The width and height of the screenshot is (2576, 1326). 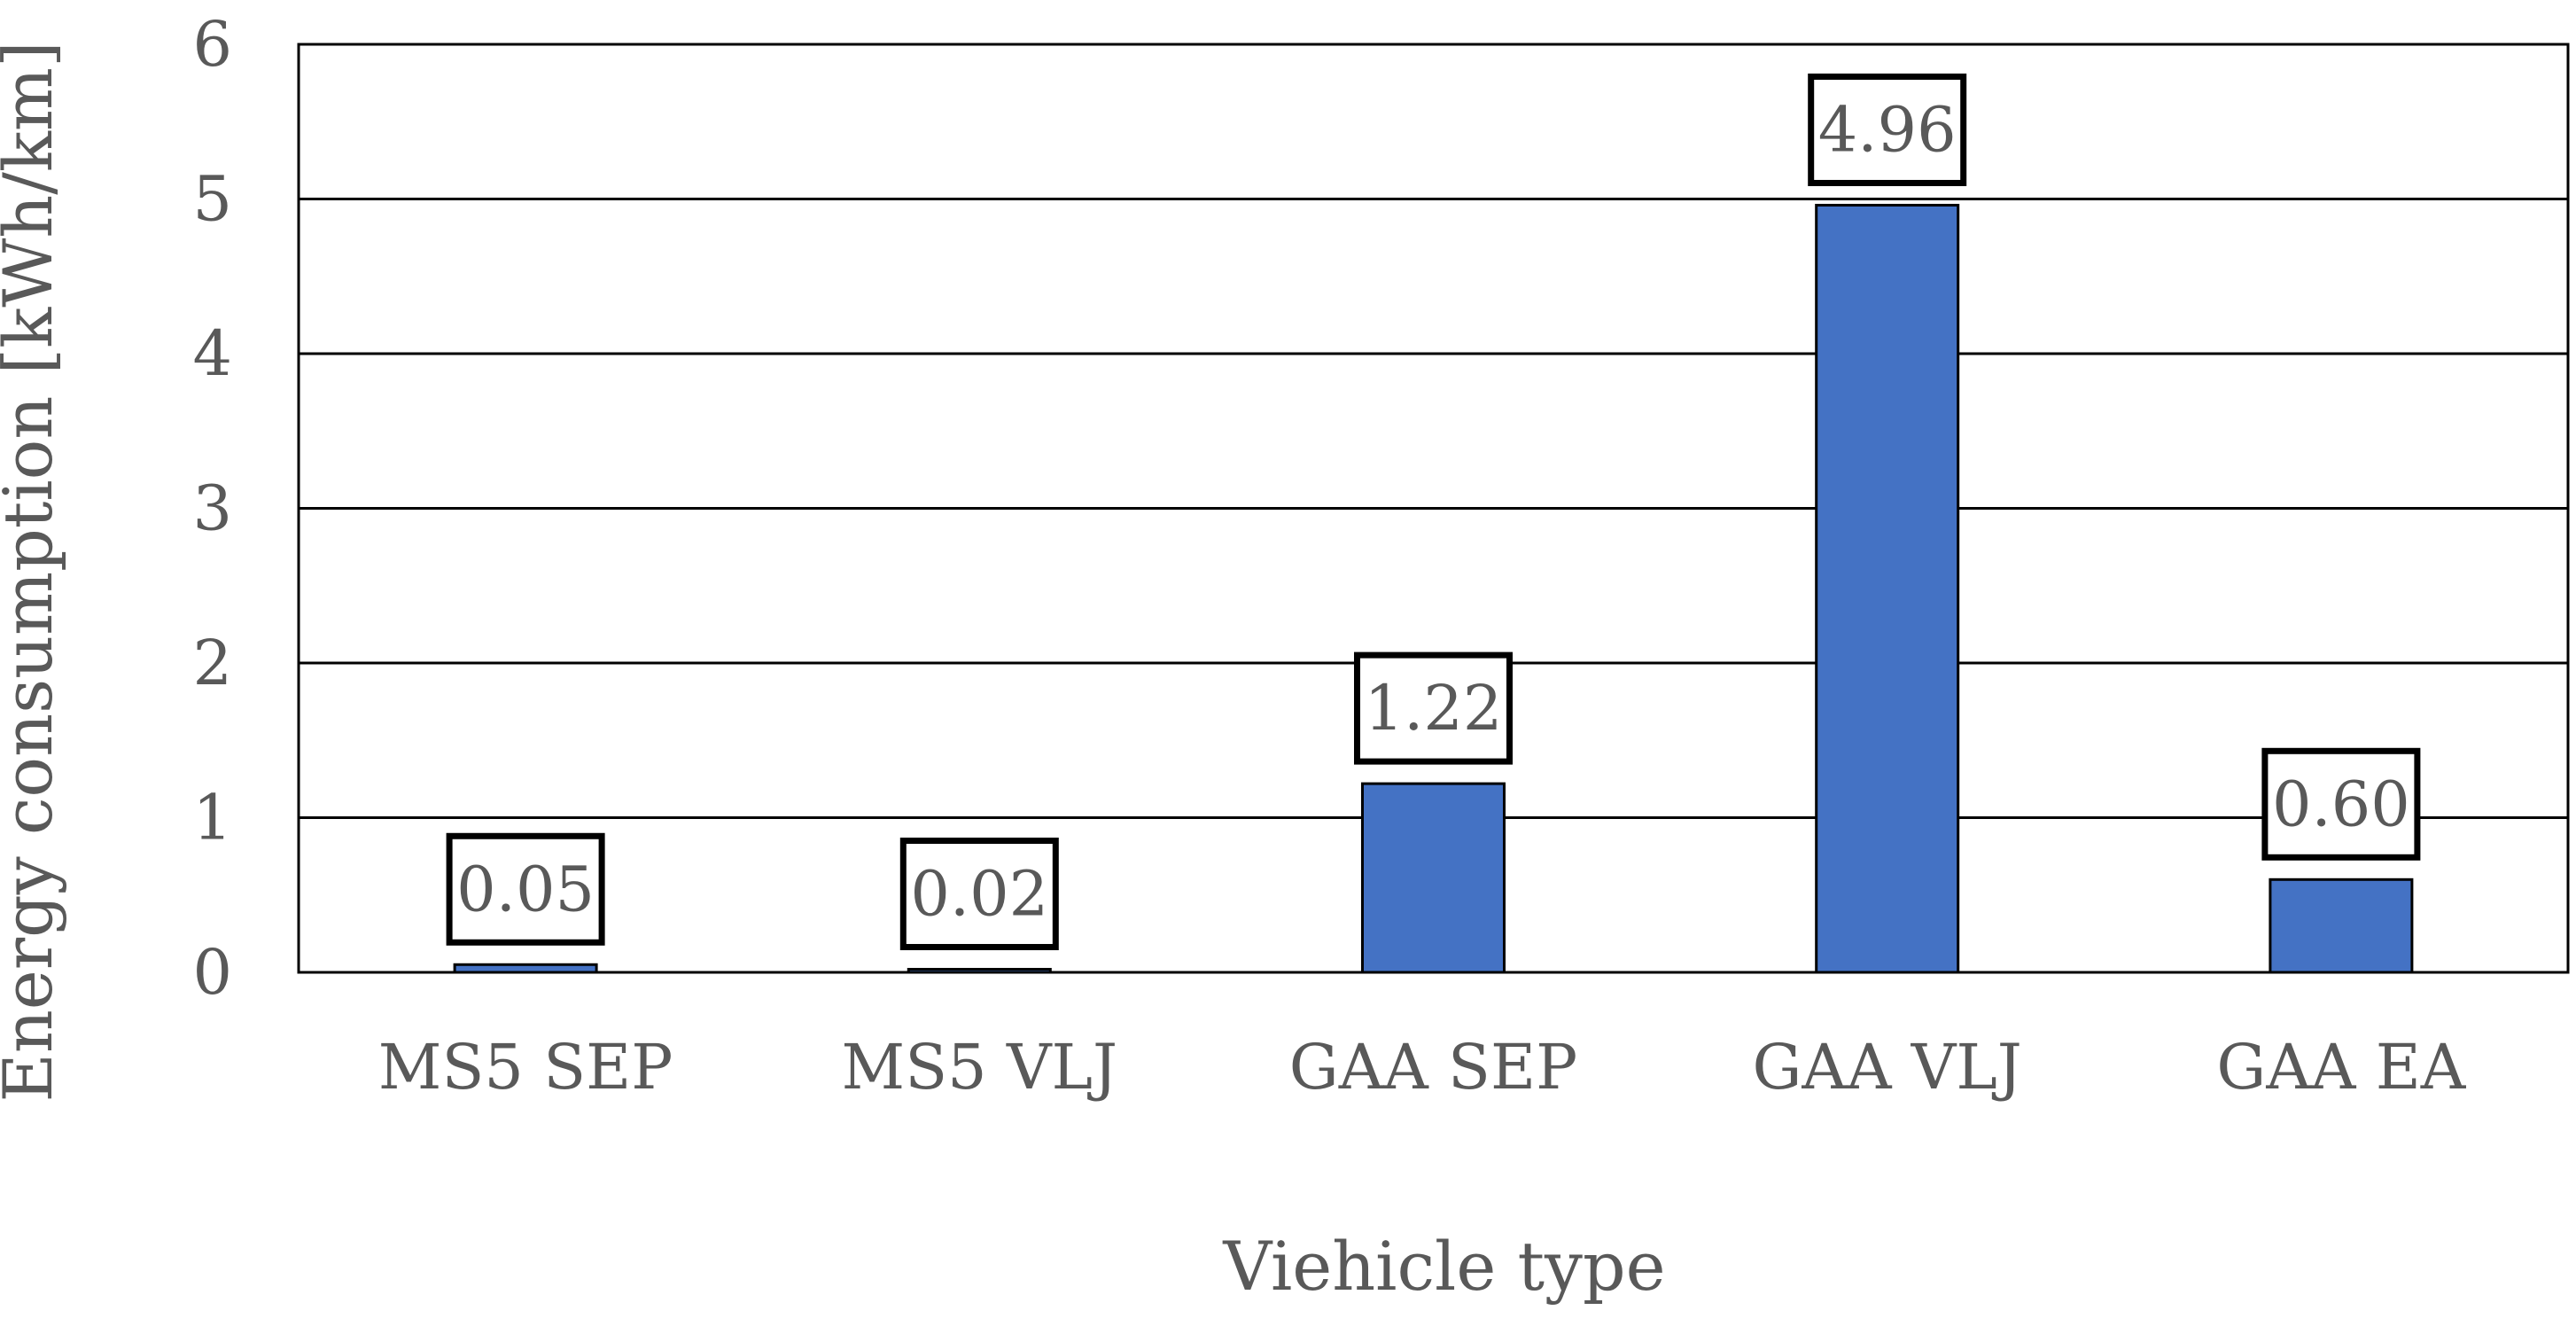 I want to click on y-tick-label: 1, so click(x=212, y=818).